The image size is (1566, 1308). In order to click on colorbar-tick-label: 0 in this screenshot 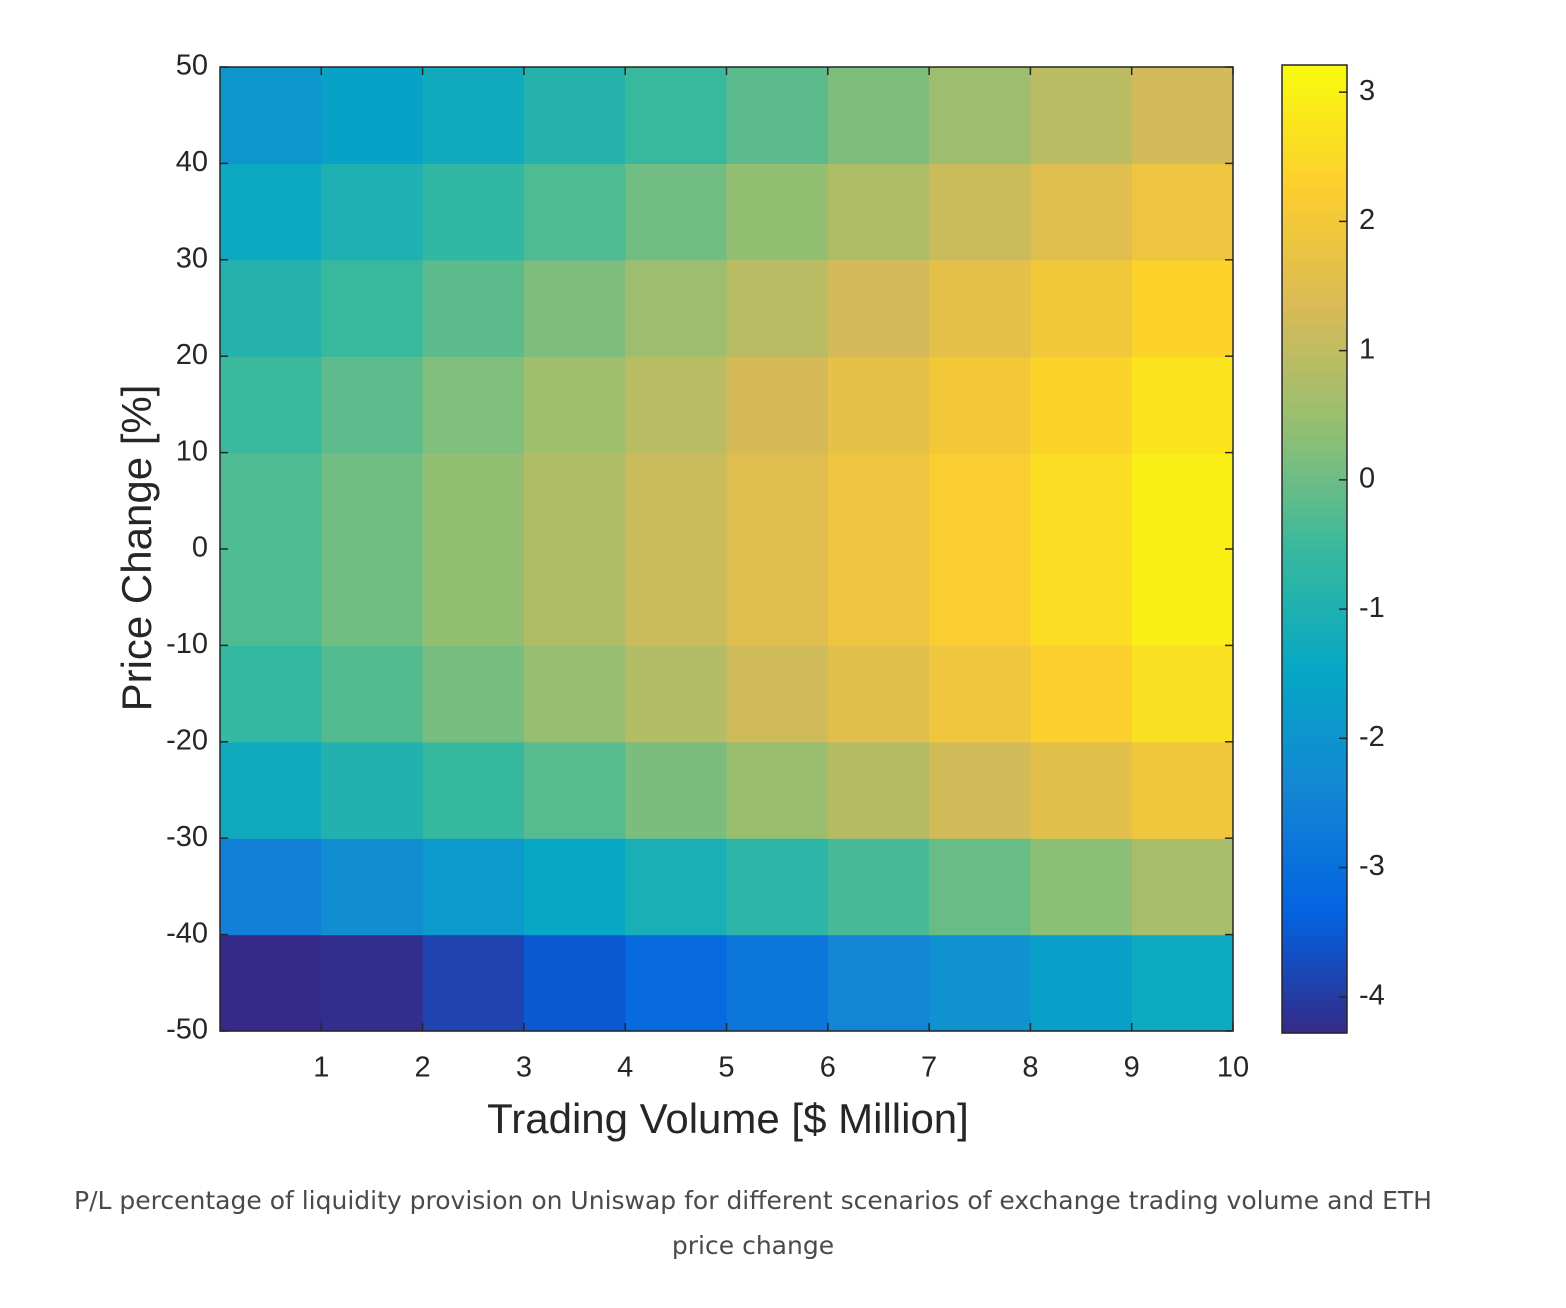, I will do `click(1367, 479)`.